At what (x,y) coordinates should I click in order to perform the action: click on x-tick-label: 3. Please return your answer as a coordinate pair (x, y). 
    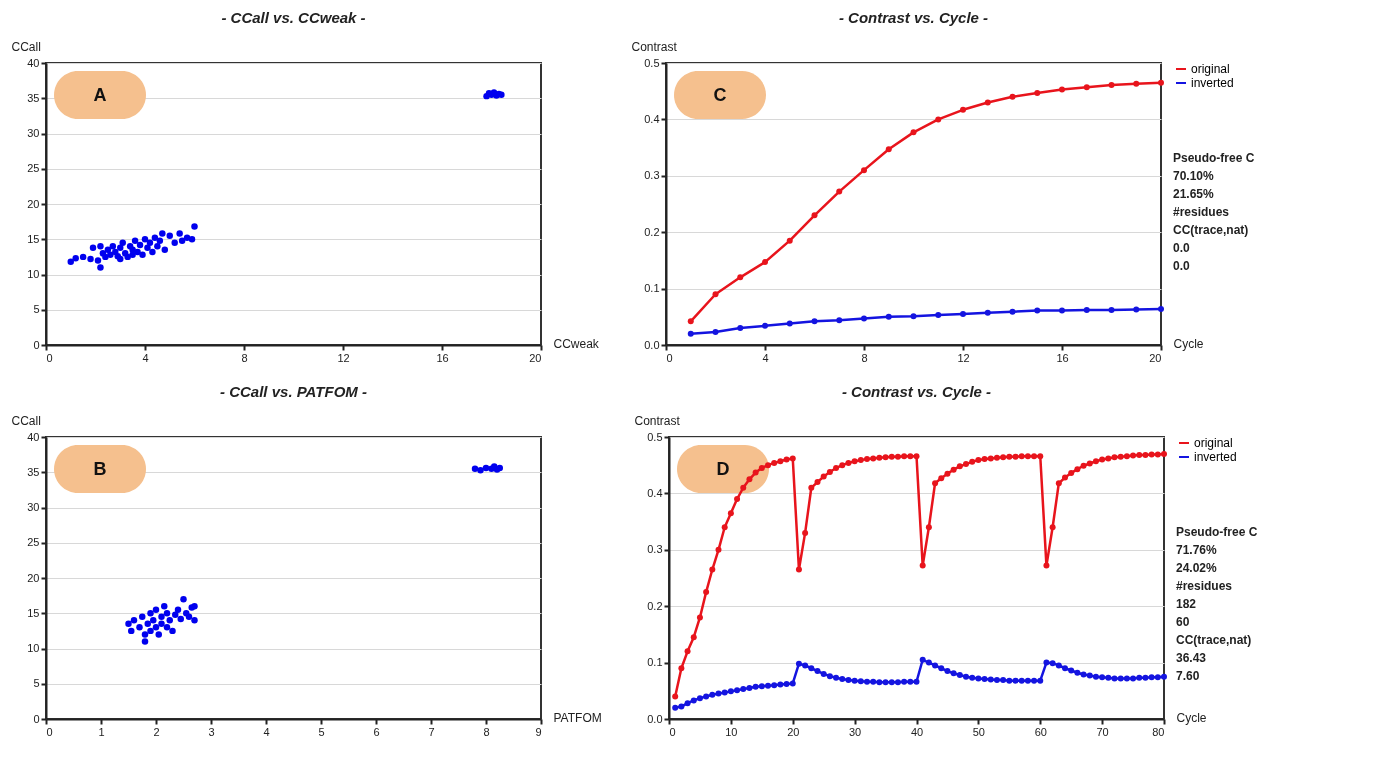
    Looking at the image, I should click on (211, 731).